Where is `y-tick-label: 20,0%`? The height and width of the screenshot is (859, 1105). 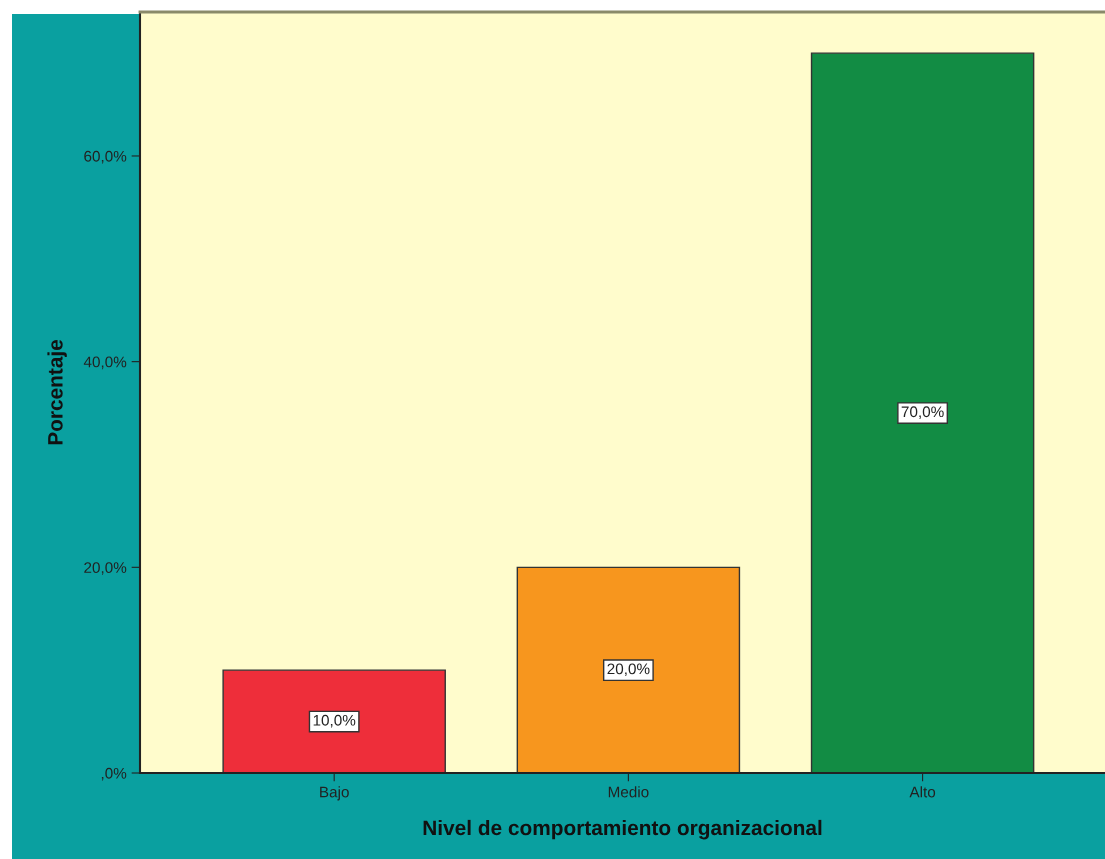 y-tick-label: 20,0% is located at coordinates (105, 568).